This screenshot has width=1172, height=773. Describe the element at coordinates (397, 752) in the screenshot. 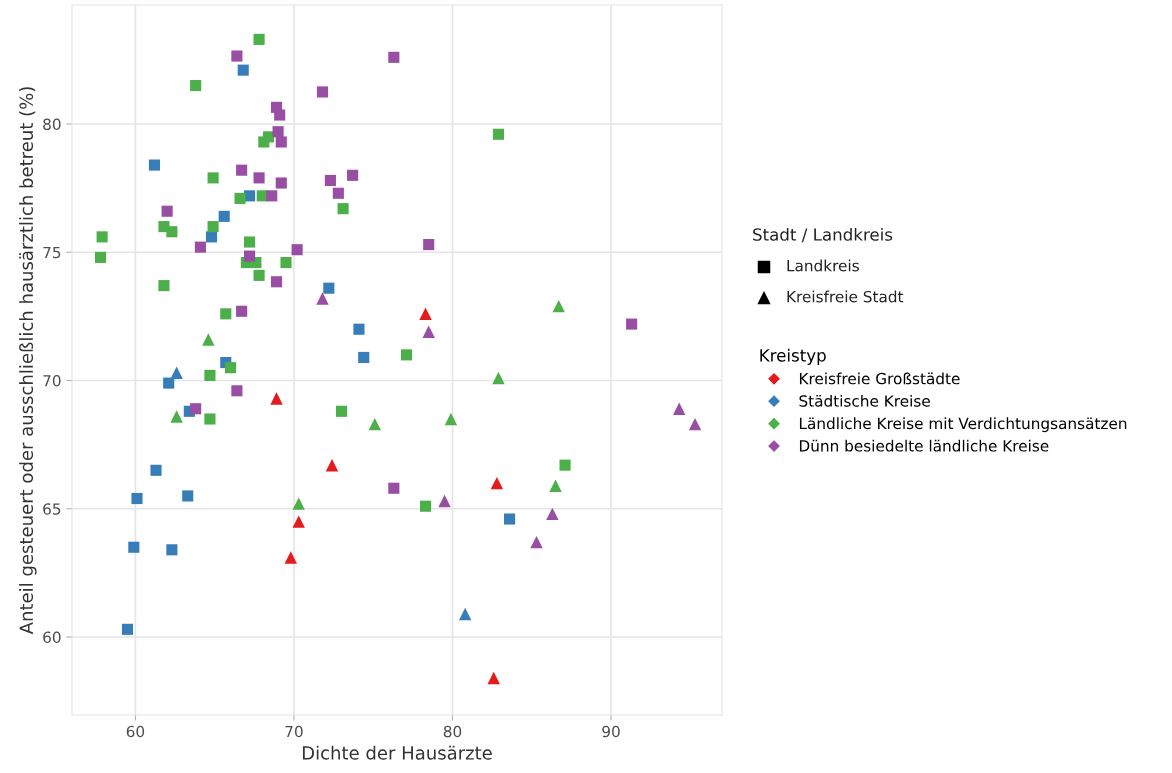

I see `x-axis-title: Dichte der Hausärzte` at that location.